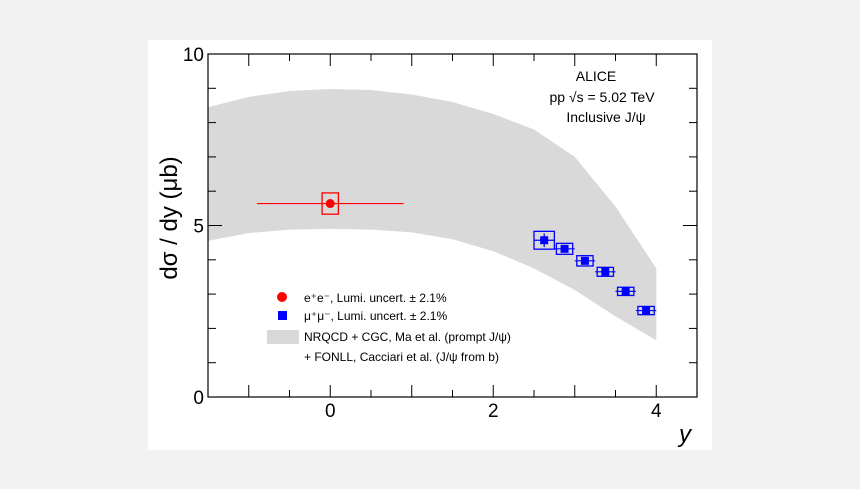 Image resolution: width=860 pixels, height=489 pixels. What do you see at coordinates (493, 411) in the screenshot?
I see `x-tick-label: 2` at bounding box center [493, 411].